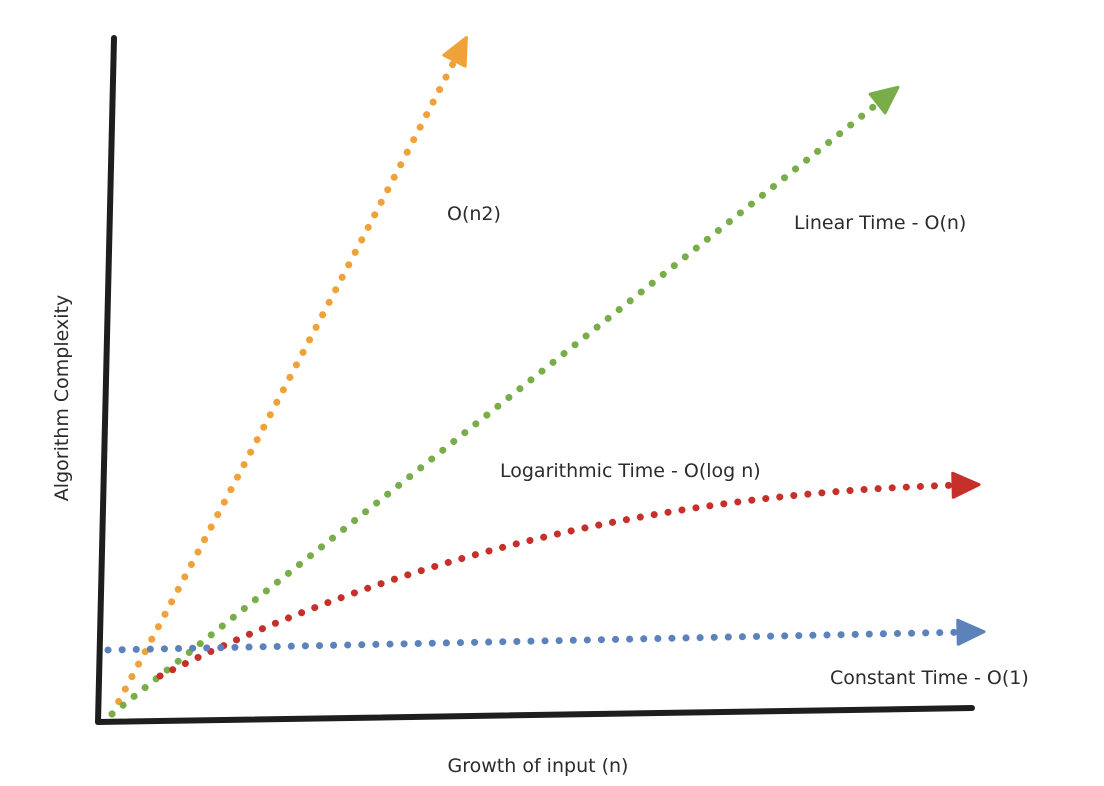  I want to click on x-axis-line, so click(535, 715).